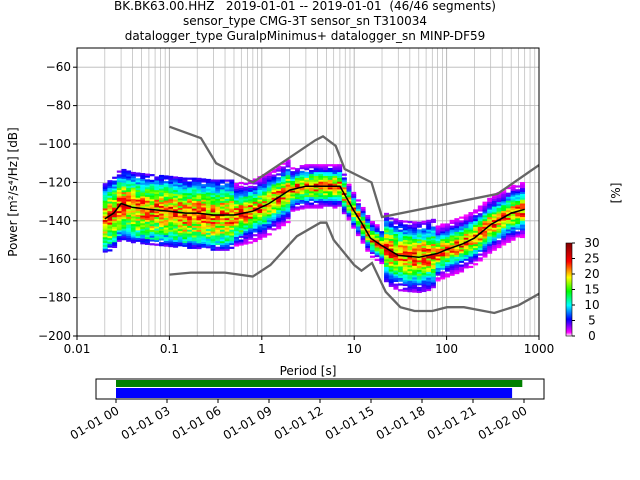 The width and height of the screenshot is (640, 480). What do you see at coordinates (354, 172) in the screenshot?
I see `noise-model-nhnm` at bounding box center [354, 172].